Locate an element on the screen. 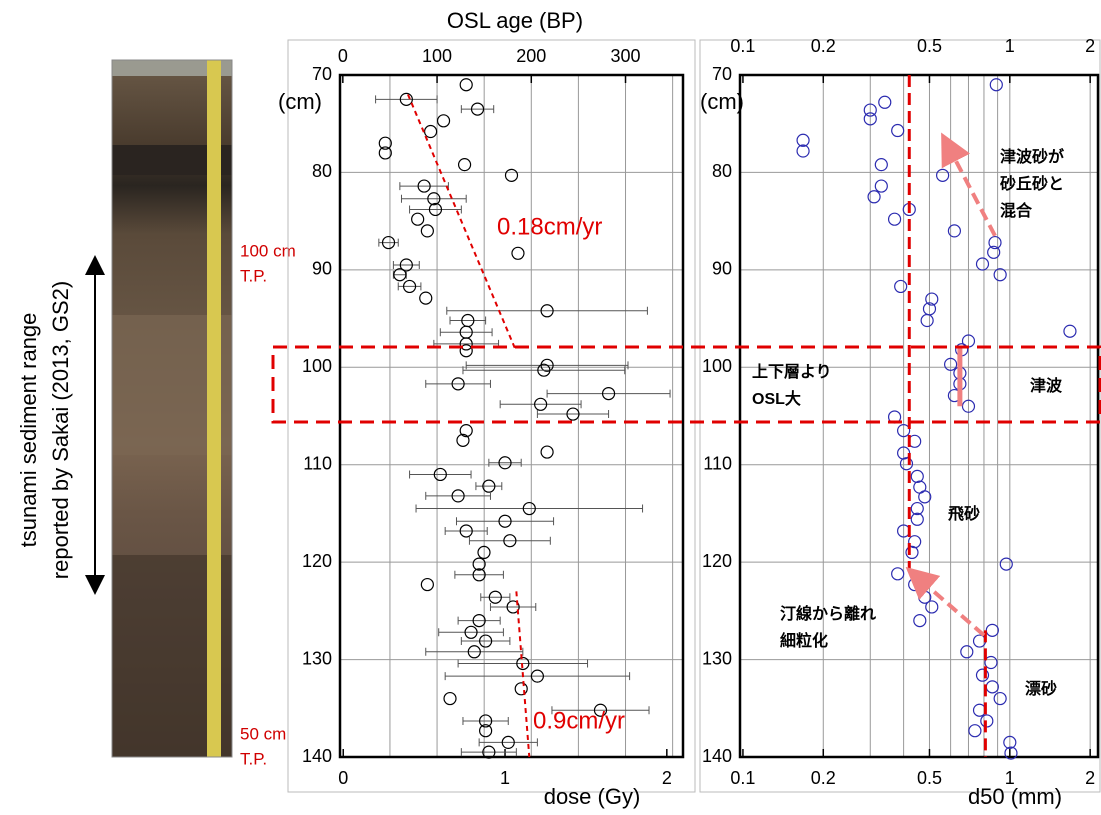 This screenshot has width=1101, height=815. core-label: T.P. is located at coordinates (253, 275).